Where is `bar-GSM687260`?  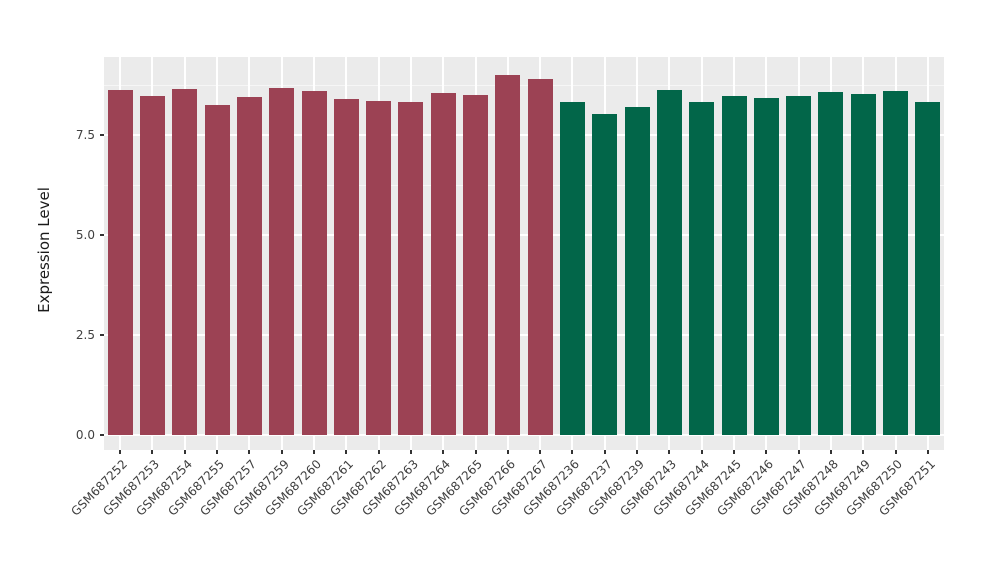
bar-GSM687260 is located at coordinates (314, 263).